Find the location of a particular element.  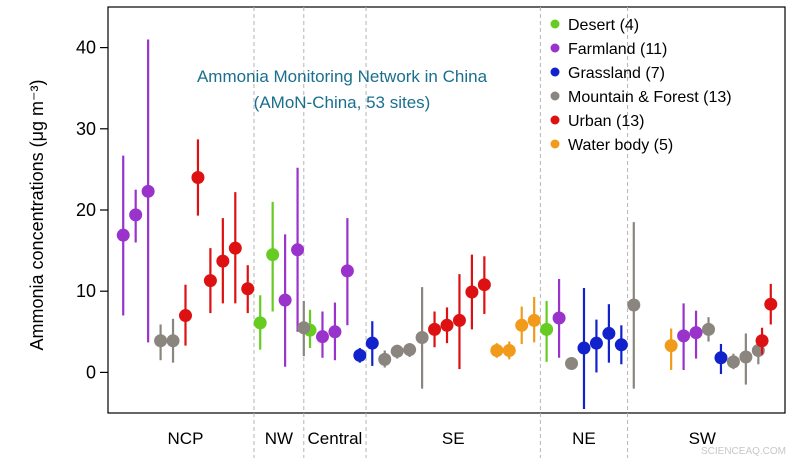

legend-item: Mountain & Forest (13) is located at coordinates (641, 97).